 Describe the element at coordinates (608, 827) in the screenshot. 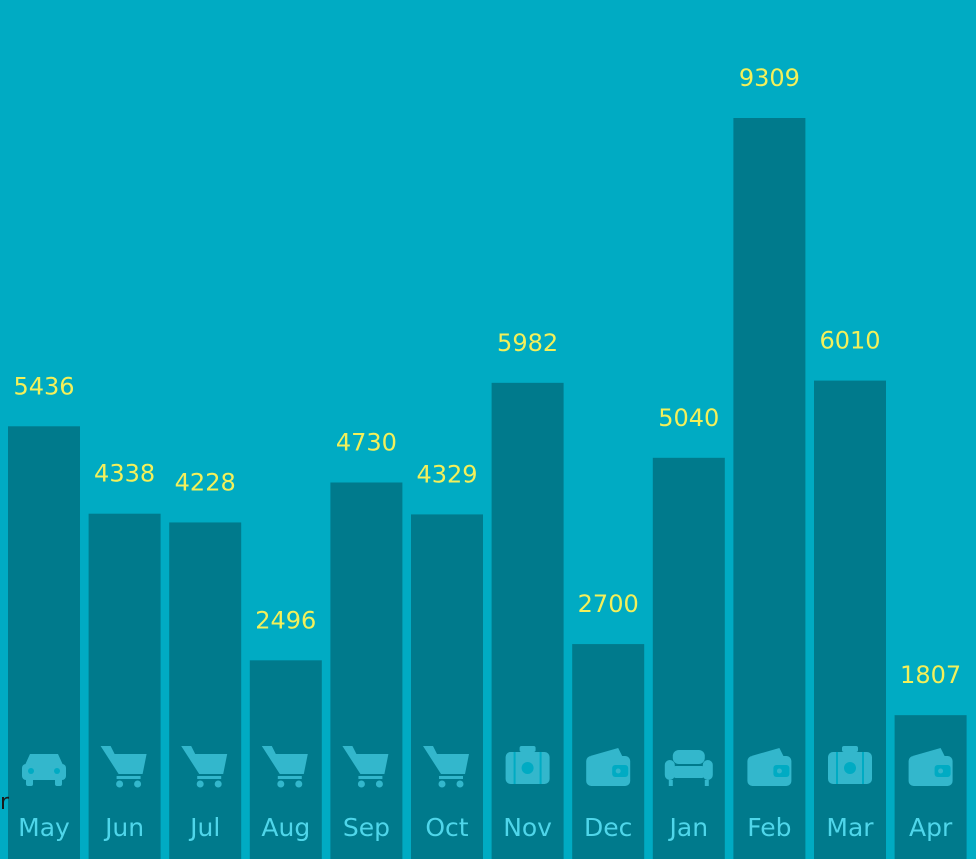

I see `month-label: Dec` at that location.